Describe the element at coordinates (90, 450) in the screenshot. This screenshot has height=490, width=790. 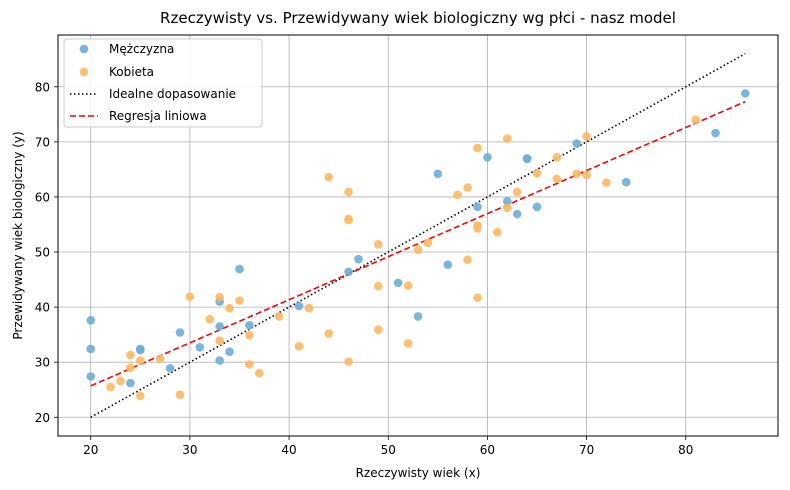
I see `x-tick-label: 20` at that location.